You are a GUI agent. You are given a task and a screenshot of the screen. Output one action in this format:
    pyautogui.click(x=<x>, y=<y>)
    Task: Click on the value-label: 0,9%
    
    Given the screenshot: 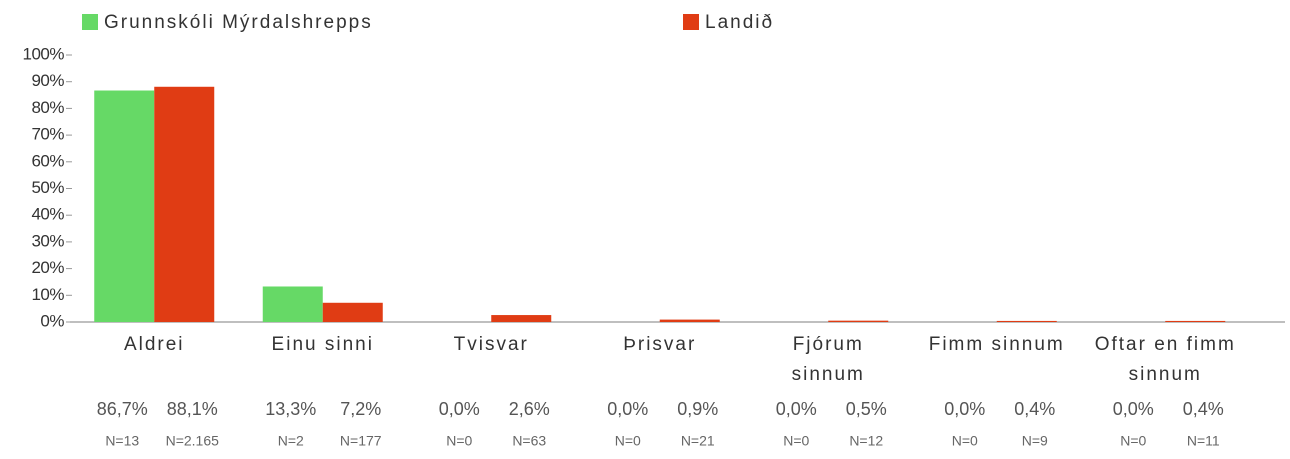 What is the action you would take?
    pyautogui.click(x=697, y=409)
    